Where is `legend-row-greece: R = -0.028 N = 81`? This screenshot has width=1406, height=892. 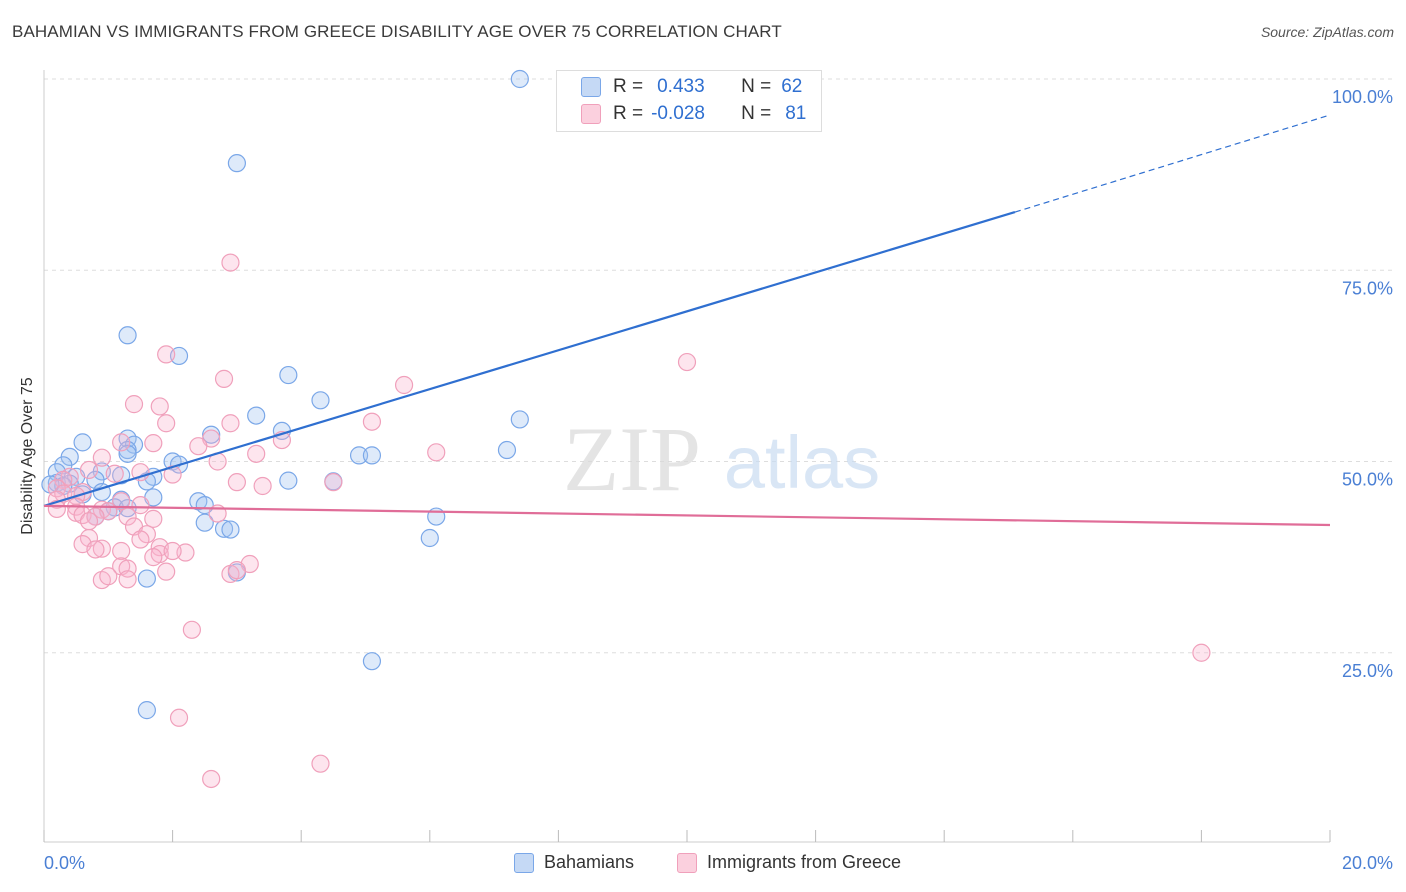 legend-row-greece: R = -0.028 N = 81 is located at coordinates (693, 114).